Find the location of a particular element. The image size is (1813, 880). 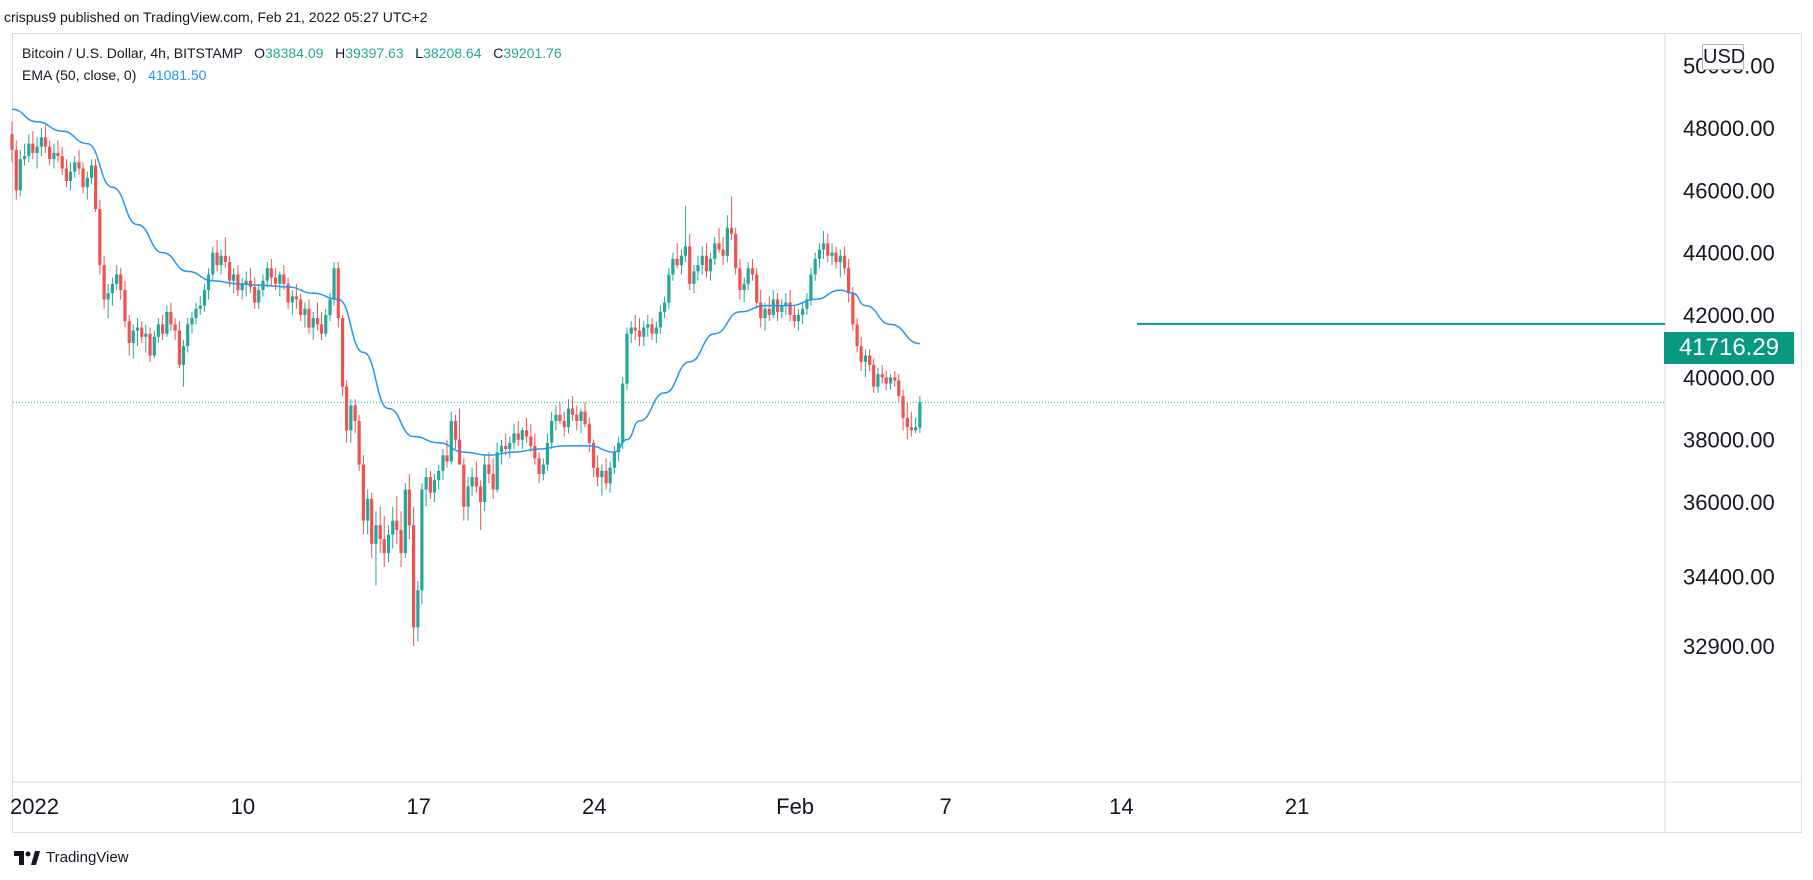

ema-legend: EMA (50, close, 0) 41081.50 is located at coordinates (114, 75).